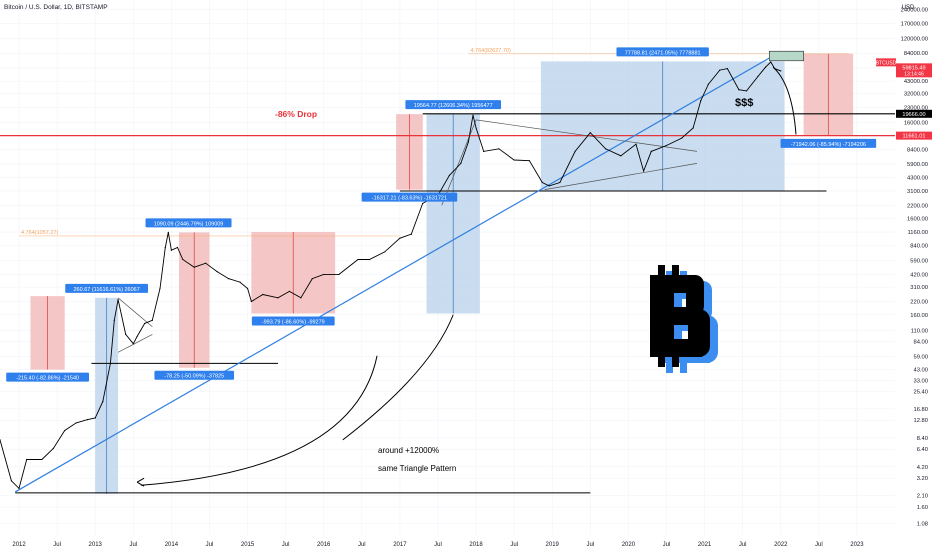 This screenshot has height=550, width=932. What do you see at coordinates (920, 371) in the screenshot?
I see `y-tick-label: 43.00` at bounding box center [920, 371].